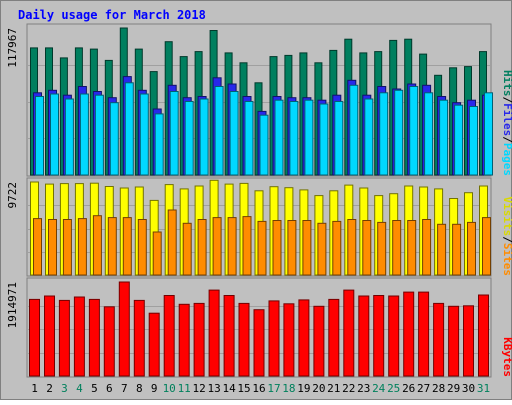  Describe the element at coordinates (112, 15) in the screenshot. I see `chart-title: Daily usage for March 2018` at that location.